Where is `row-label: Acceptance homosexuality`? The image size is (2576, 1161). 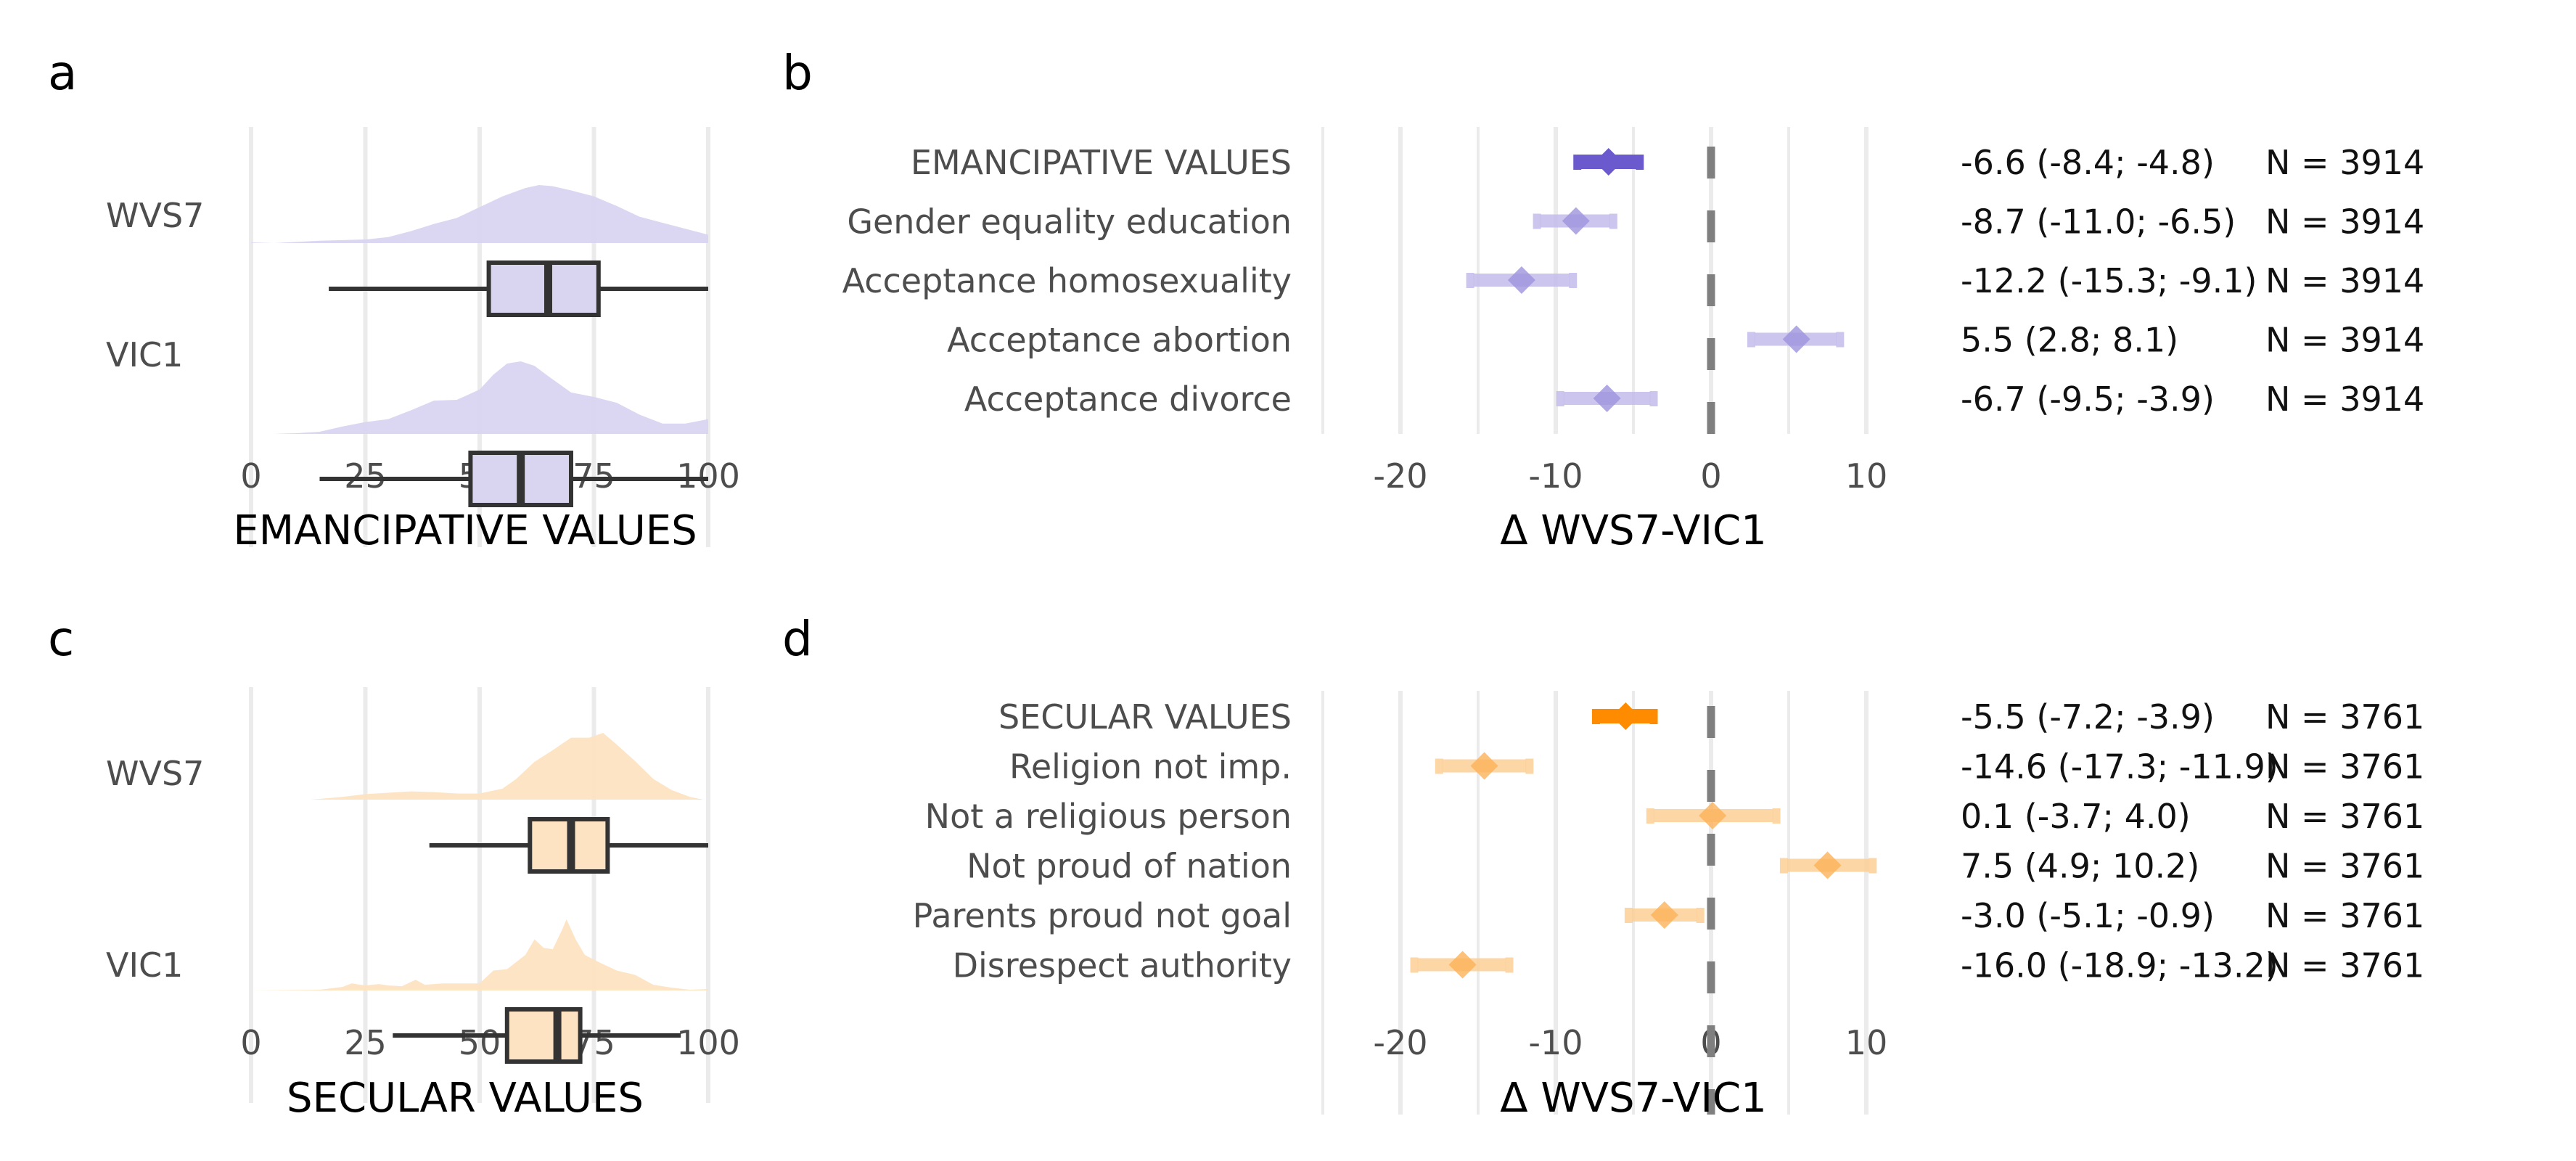
row-label: Acceptance homosexuality is located at coordinates (1067, 280).